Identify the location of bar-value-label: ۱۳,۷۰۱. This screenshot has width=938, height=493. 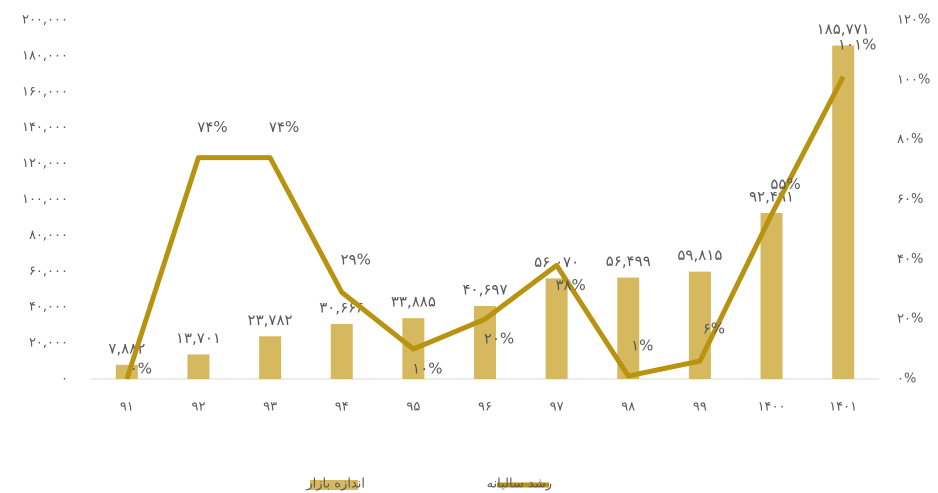
(198, 338).